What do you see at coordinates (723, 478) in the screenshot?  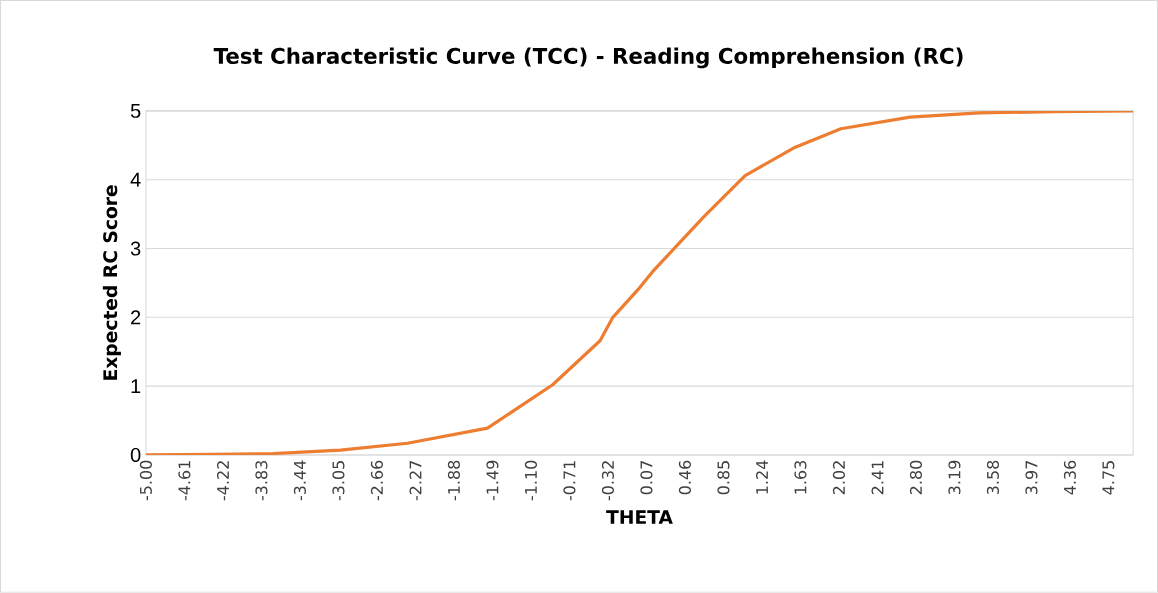 I see `x-tick-label: 0.85` at bounding box center [723, 478].